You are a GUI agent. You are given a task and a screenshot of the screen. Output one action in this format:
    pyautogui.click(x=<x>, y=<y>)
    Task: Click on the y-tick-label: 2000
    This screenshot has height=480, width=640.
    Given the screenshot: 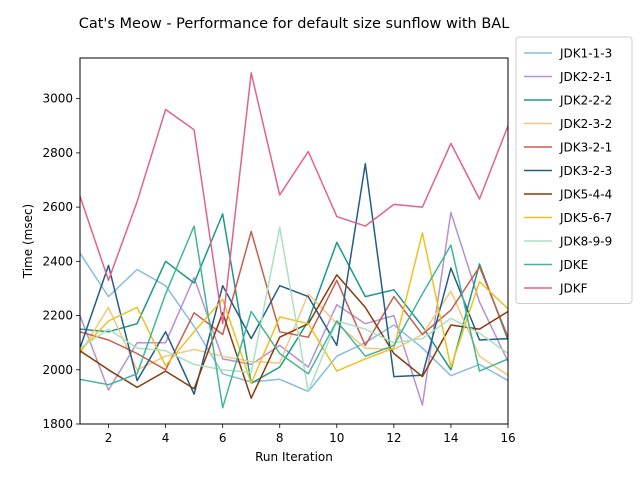 What is the action you would take?
    pyautogui.click(x=57, y=370)
    